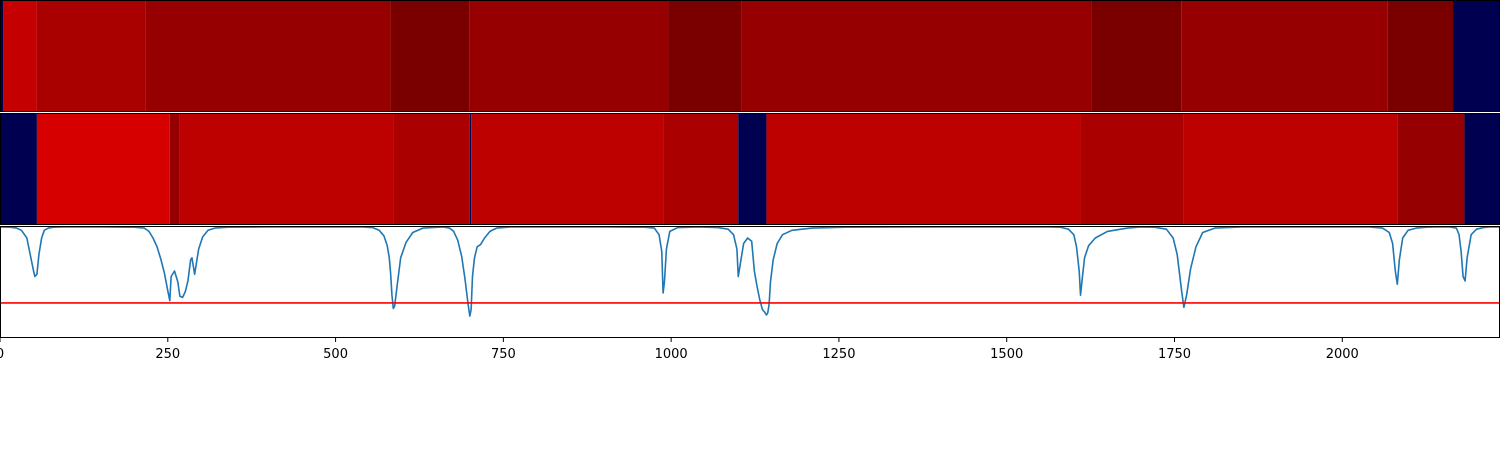 The height and width of the screenshot is (450, 1500). I want to click on x-tick-label: 1500, so click(1006, 354).